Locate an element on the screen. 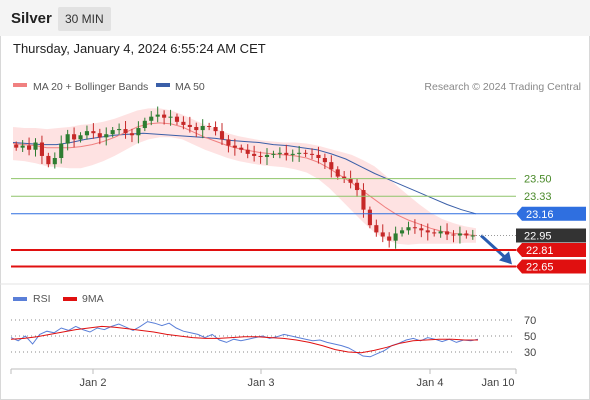 The image size is (590, 400). rsi-ma-line is located at coordinates (244, 339).